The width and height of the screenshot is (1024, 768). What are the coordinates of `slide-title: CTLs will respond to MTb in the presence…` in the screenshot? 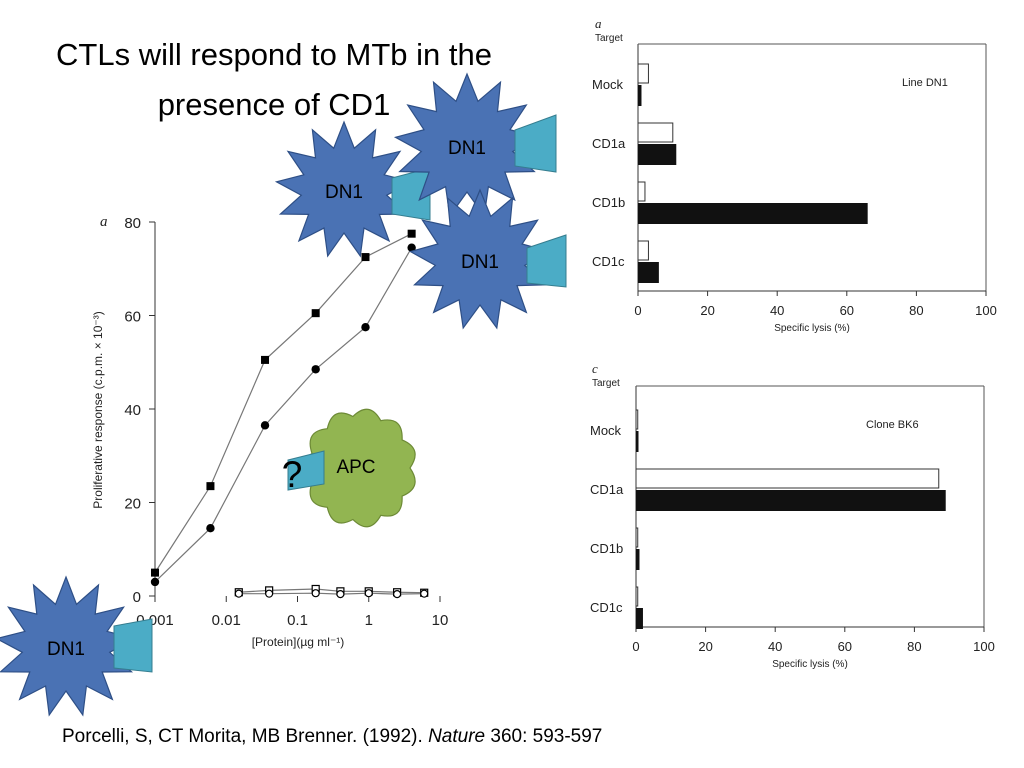 It's located at (274, 80).